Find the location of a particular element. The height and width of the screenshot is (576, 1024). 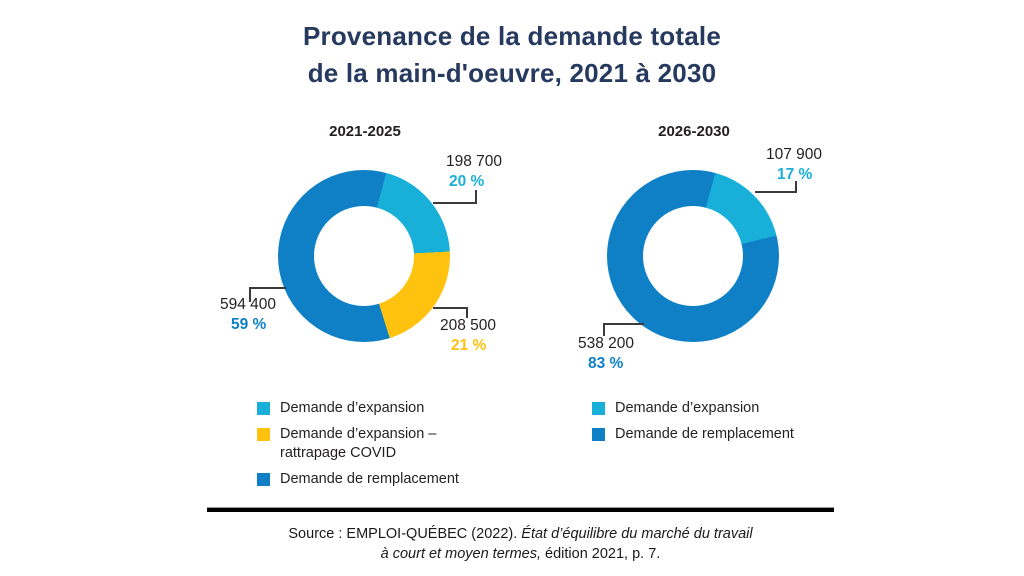

leader-line-remplacement-2026 is located at coordinates (623, 329).